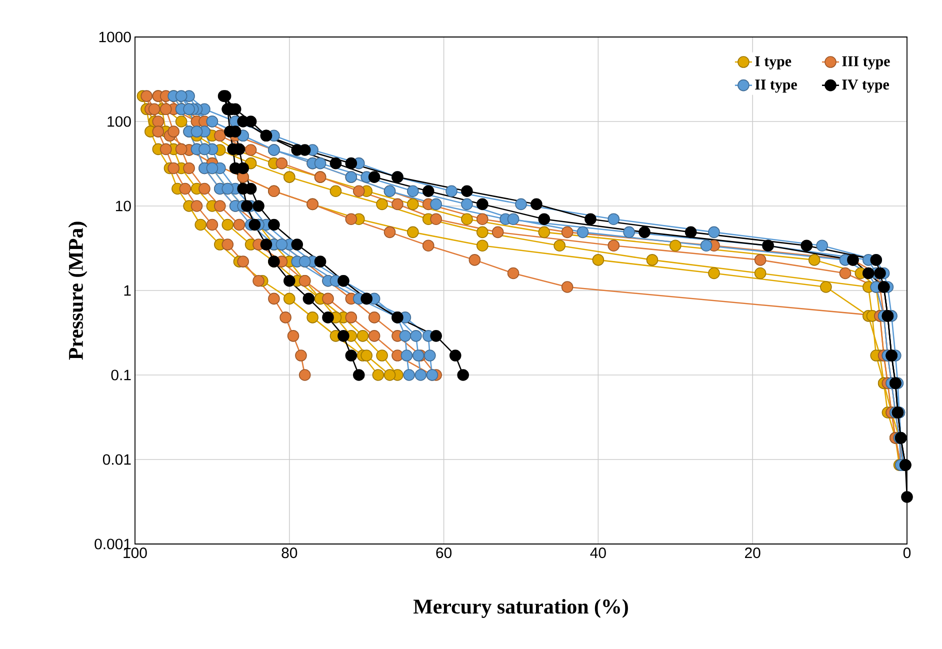  I want to click on x-tick-label: 60, so click(444, 553).